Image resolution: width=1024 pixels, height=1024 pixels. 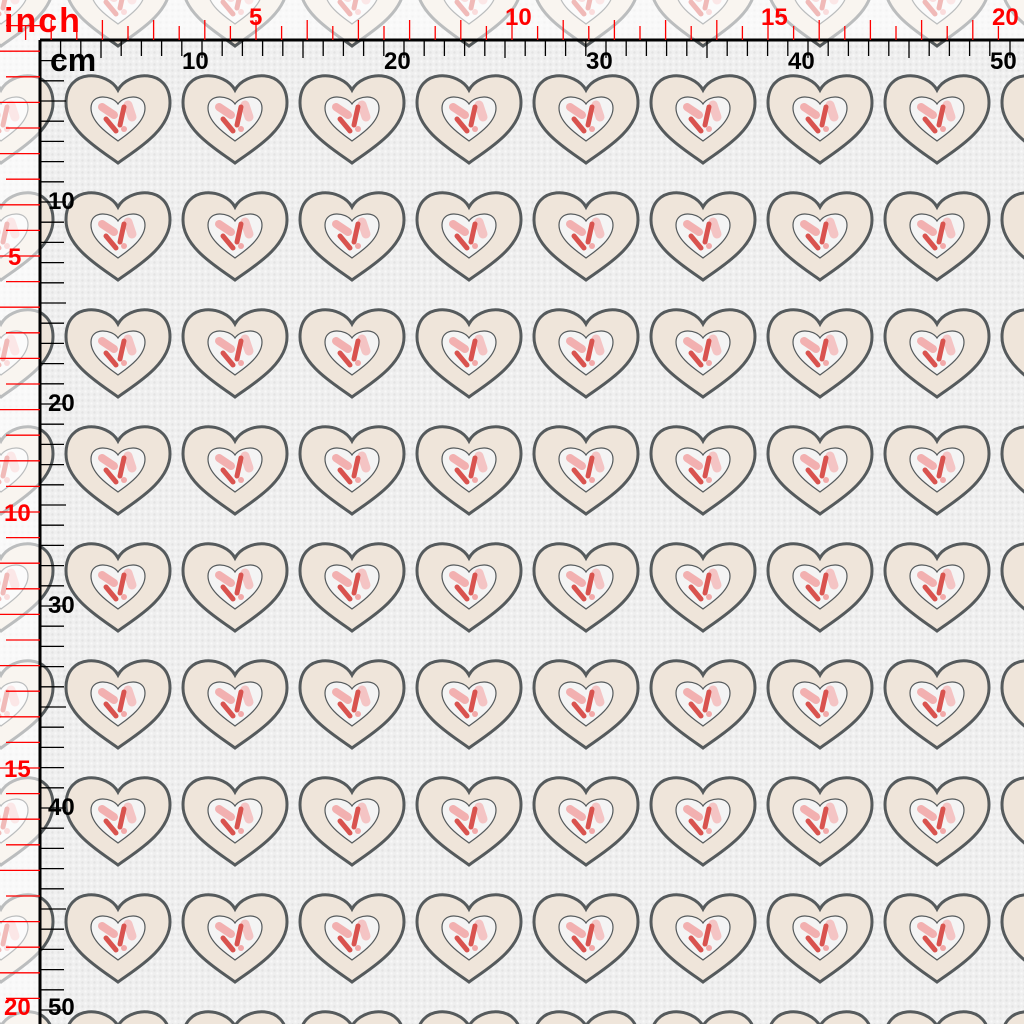 I want to click on inch-left-label: 15, so click(x=17, y=769).